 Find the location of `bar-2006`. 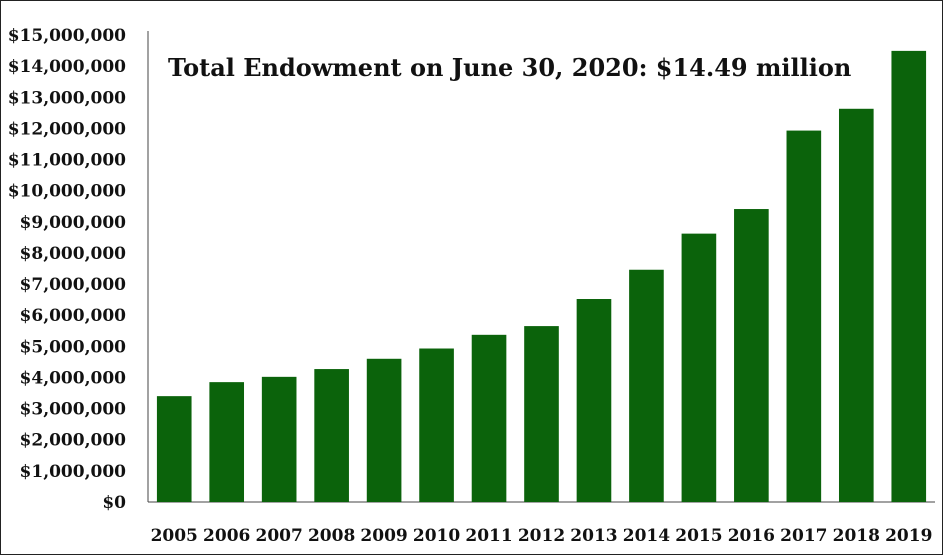

bar-2006 is located at coordinates (227, 442).